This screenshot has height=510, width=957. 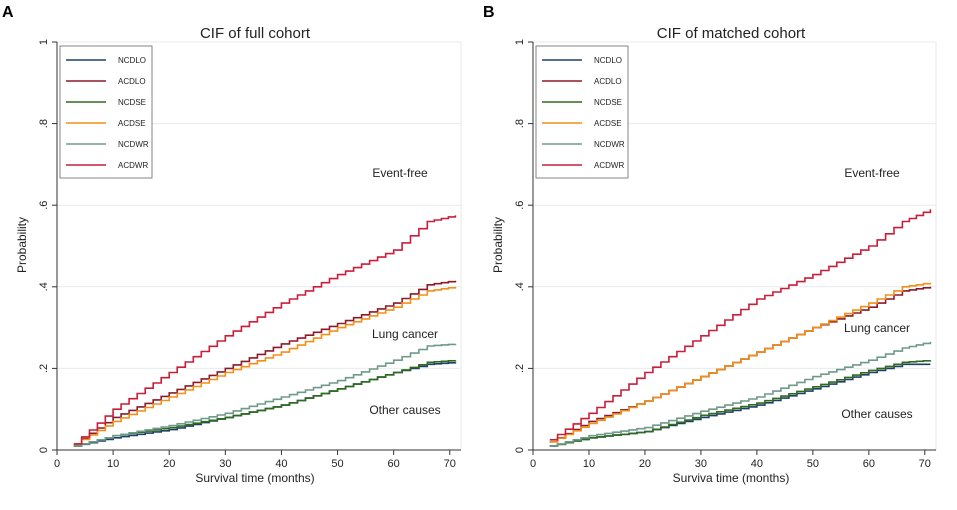 What do you see at coordinates (394, 464) in the screenshot?
I see `x-tick-label-a: 60` at bounding box center [394, 464].